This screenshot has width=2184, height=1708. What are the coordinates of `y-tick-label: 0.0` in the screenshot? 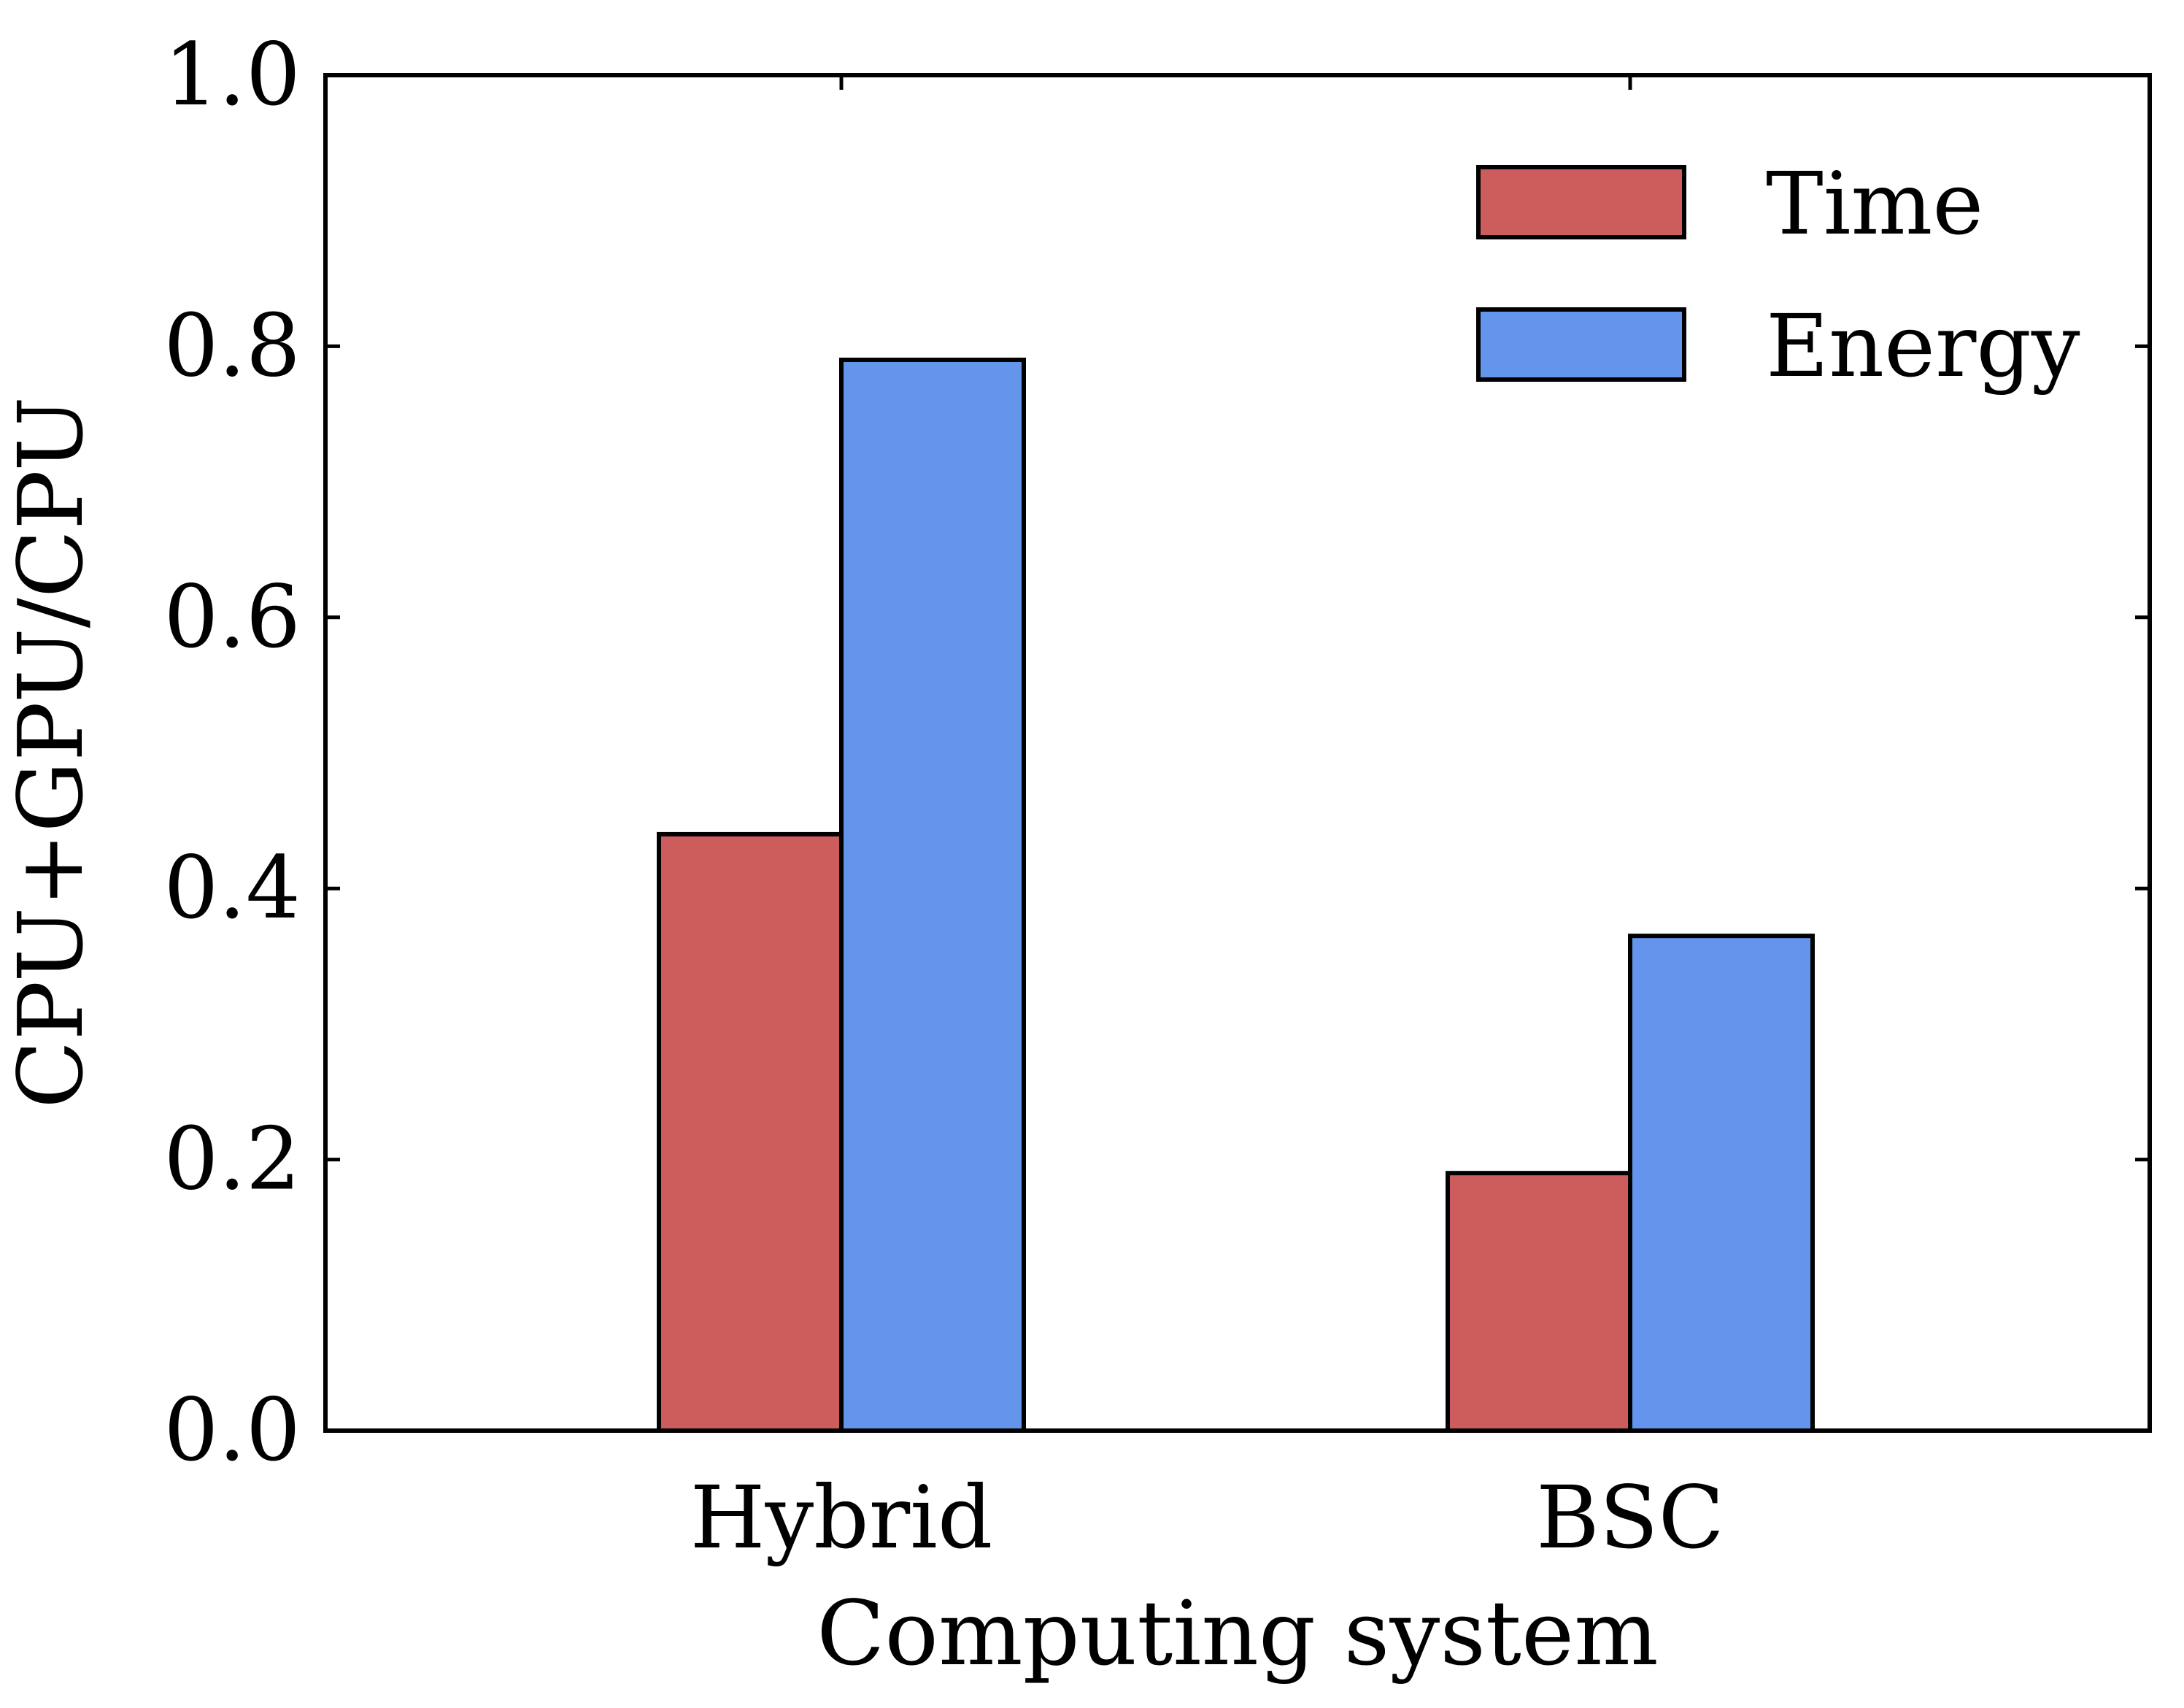 It's located at (232, 1430).